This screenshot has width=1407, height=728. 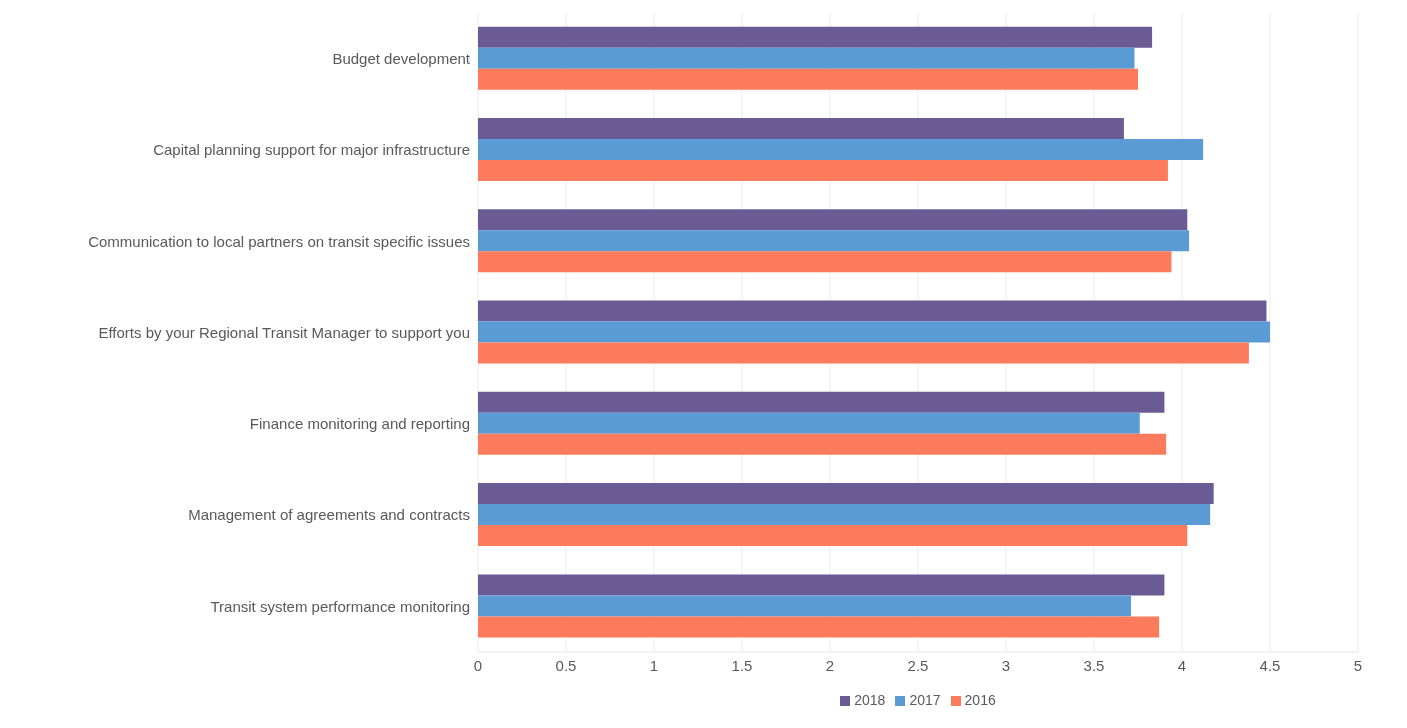 I want to click on x-tick-label: 4.5, so click(x=1270, y=665).